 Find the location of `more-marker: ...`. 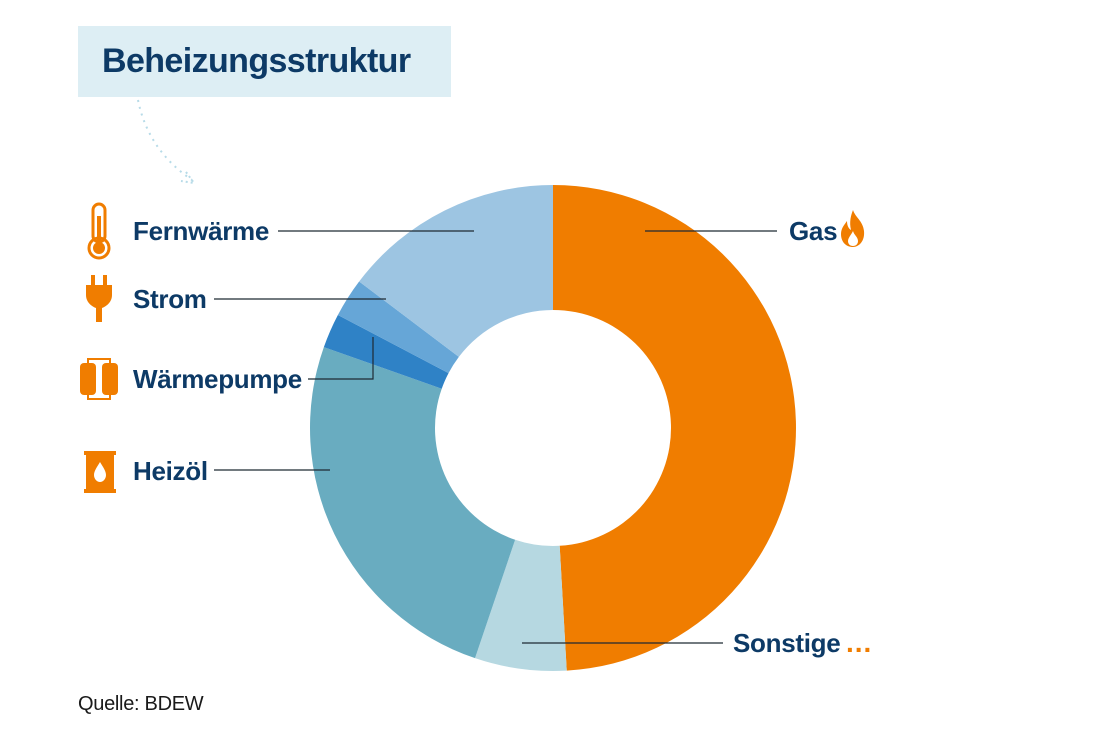

more-marker: ... is located at coordinates (859, 642).